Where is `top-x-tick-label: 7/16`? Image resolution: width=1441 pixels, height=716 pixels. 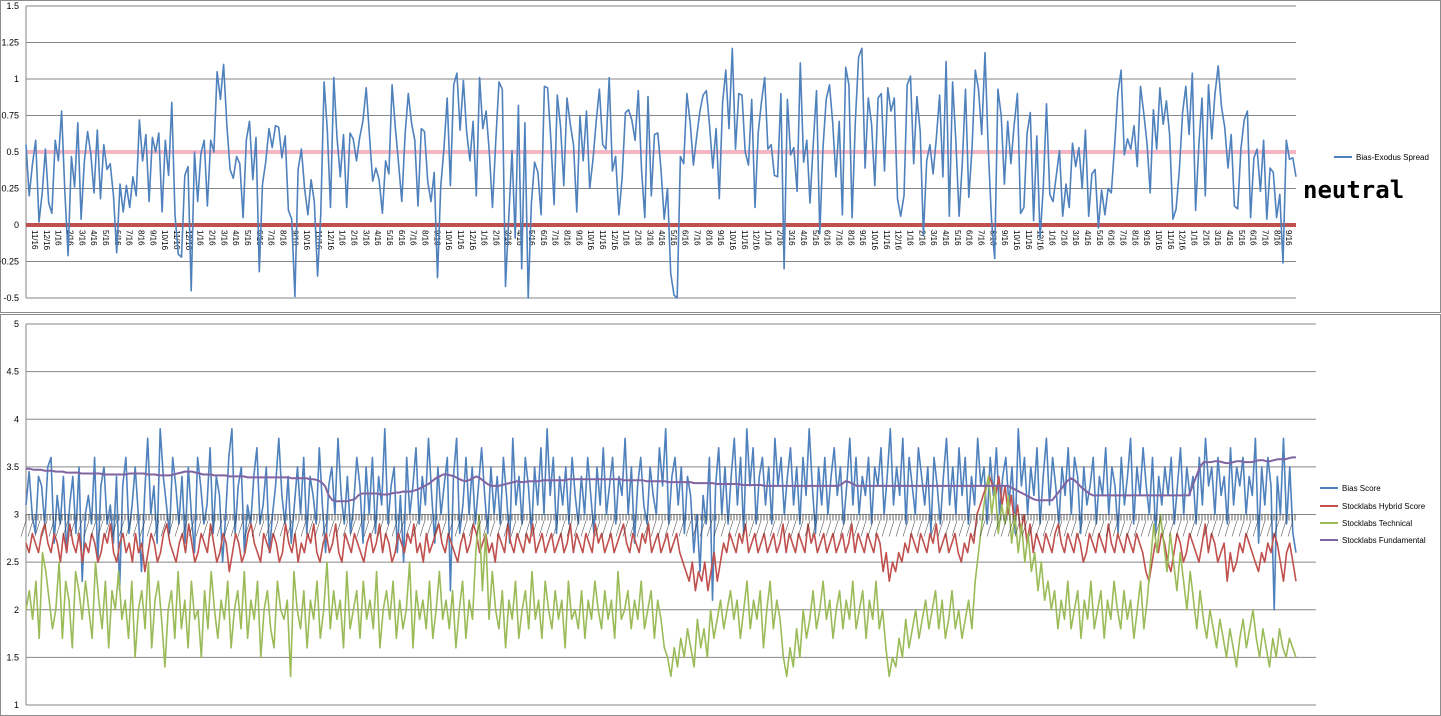 top-x-tick-label: 7/16 is located at coordinates (129, 238).